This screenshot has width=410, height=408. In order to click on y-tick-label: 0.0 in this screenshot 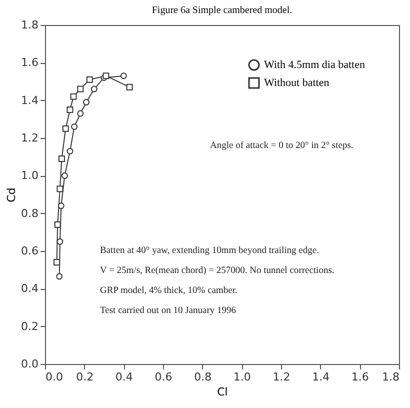, I will do `click(29, 364)`.